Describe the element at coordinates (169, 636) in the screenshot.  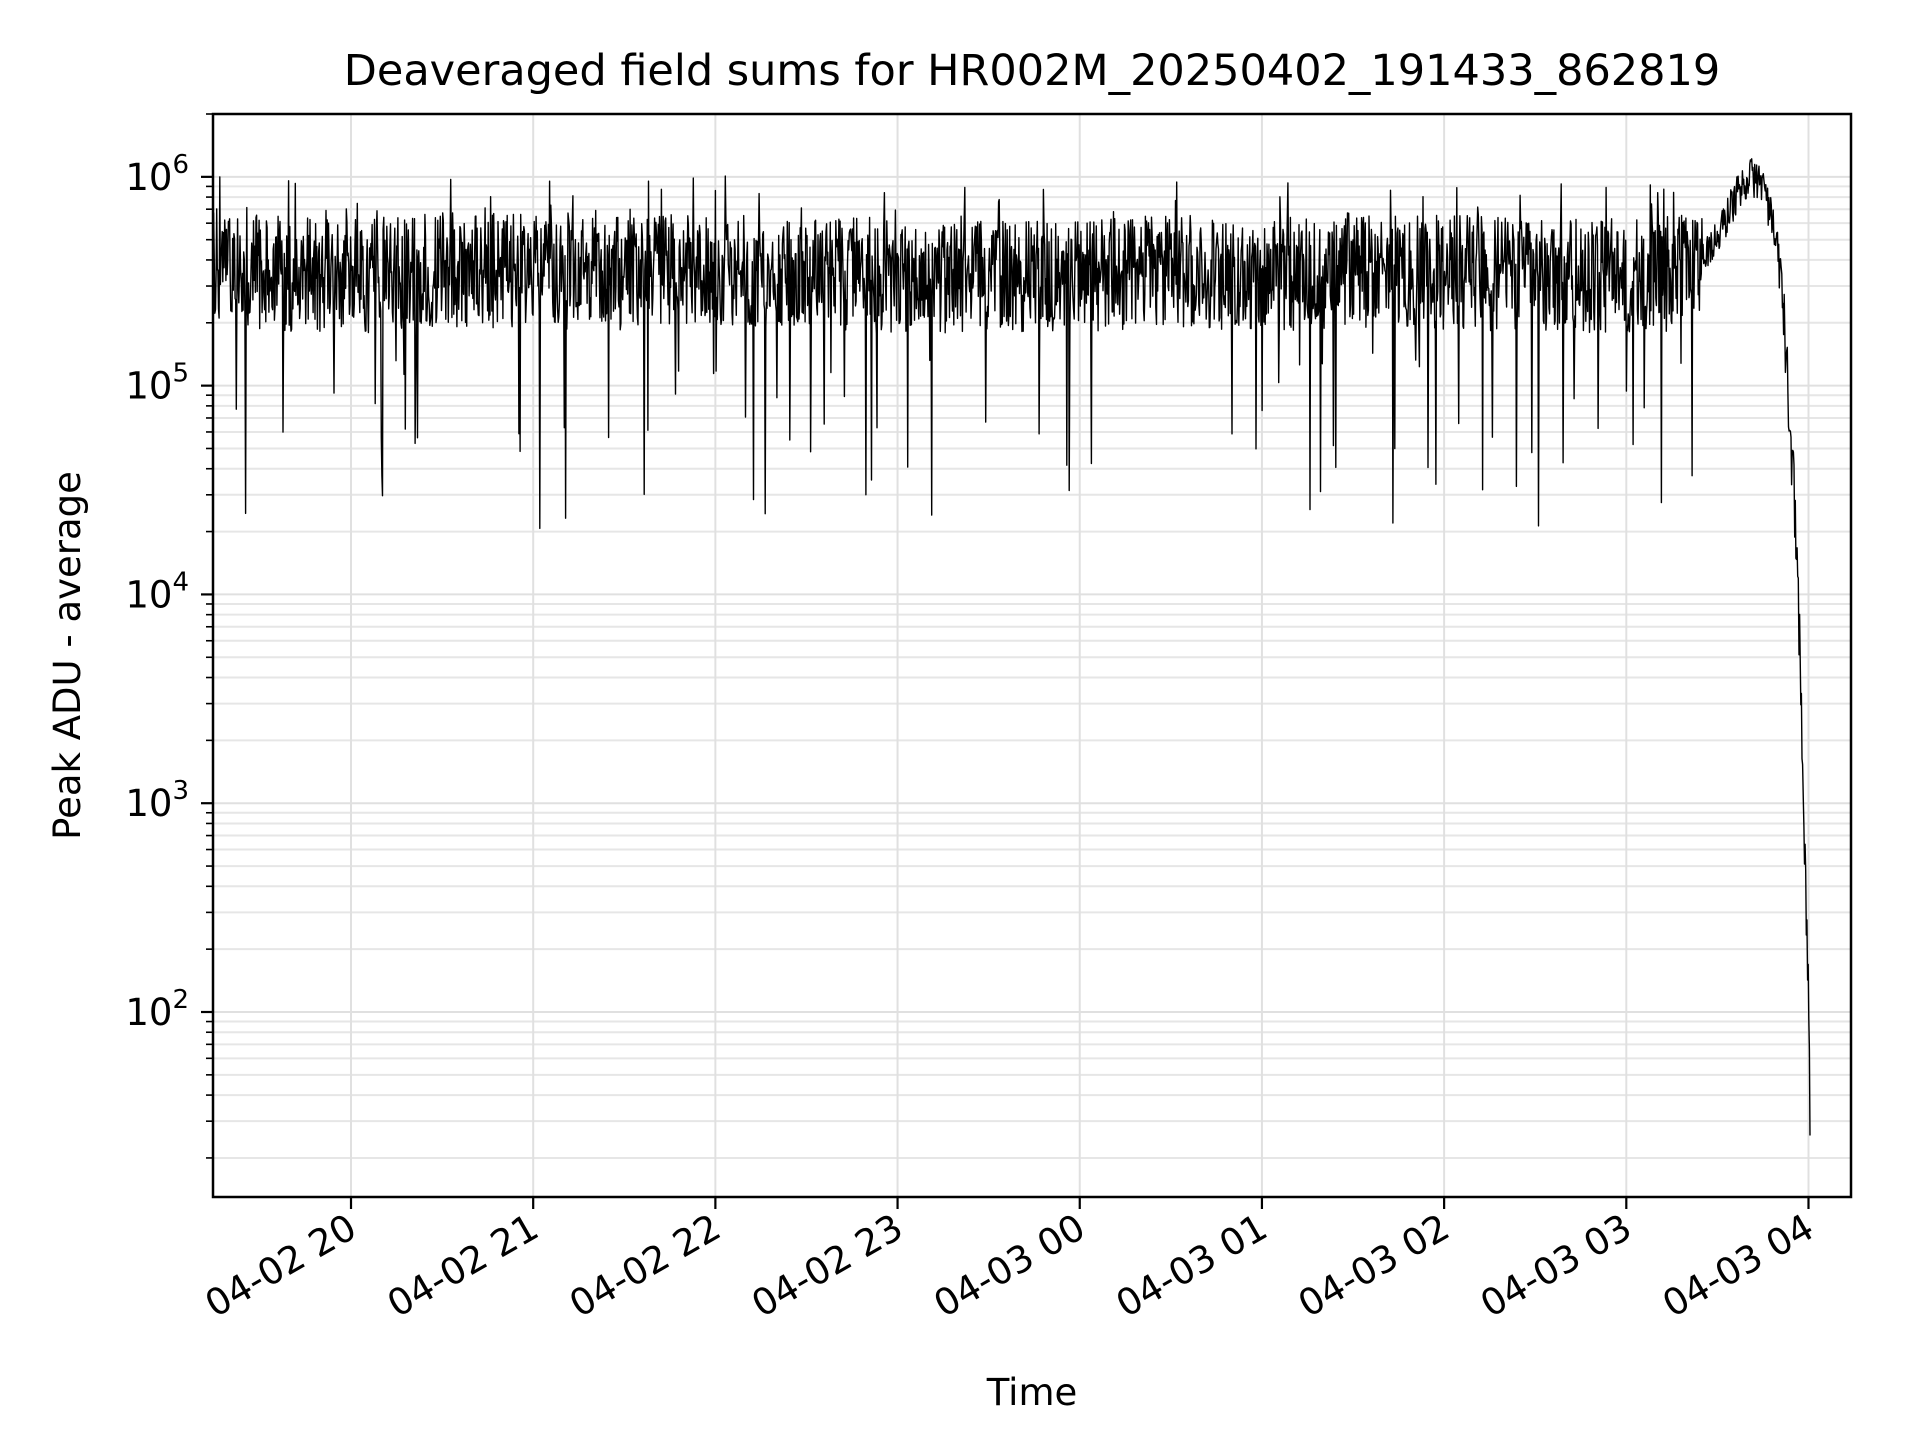
I see `y-axis-ticks: 10² 10³ 10⁴ 10⁵ 10⁶` at that location.